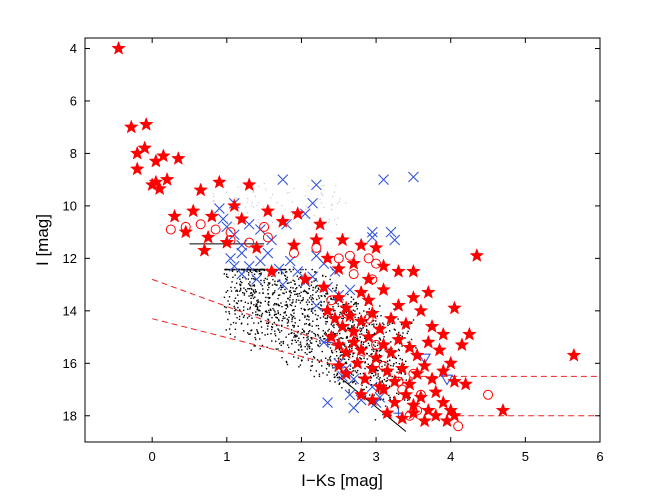  I want to click on circle-marker, so click(267, 237).